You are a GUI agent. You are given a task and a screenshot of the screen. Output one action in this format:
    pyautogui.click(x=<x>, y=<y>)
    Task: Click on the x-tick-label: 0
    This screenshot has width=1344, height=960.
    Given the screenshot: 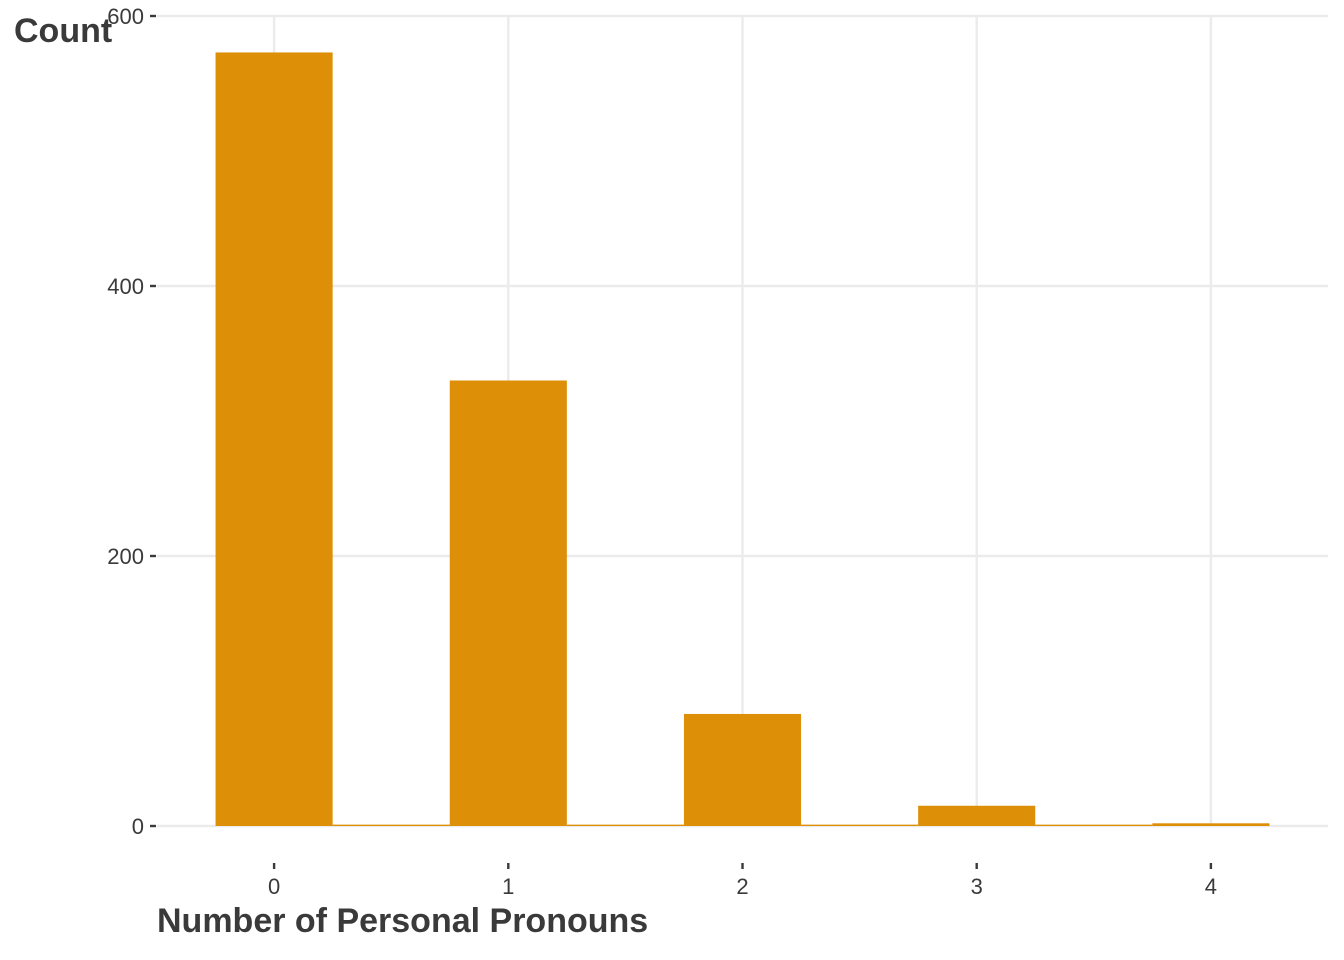 What is the action you would take?
    pyautogui.click(x=274, y=886)
    